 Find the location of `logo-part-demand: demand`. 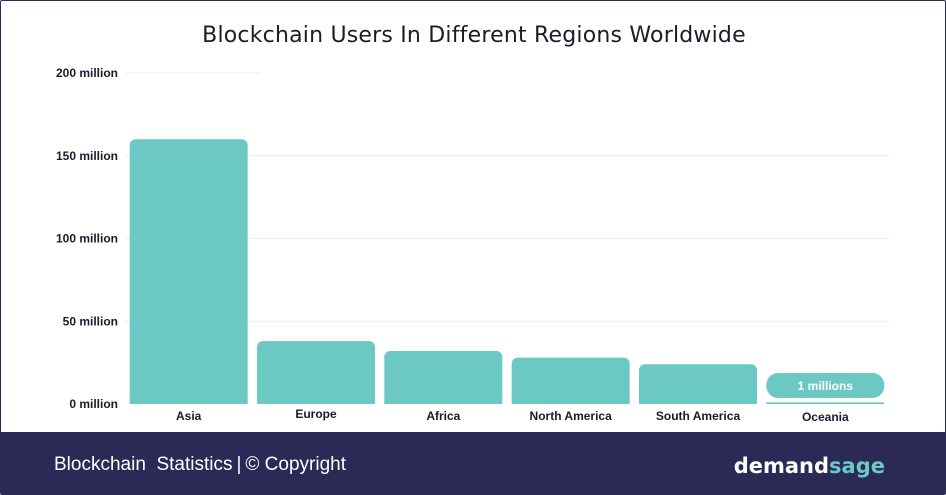

logo-part-demand: demand is located at coordinates (781, 466).